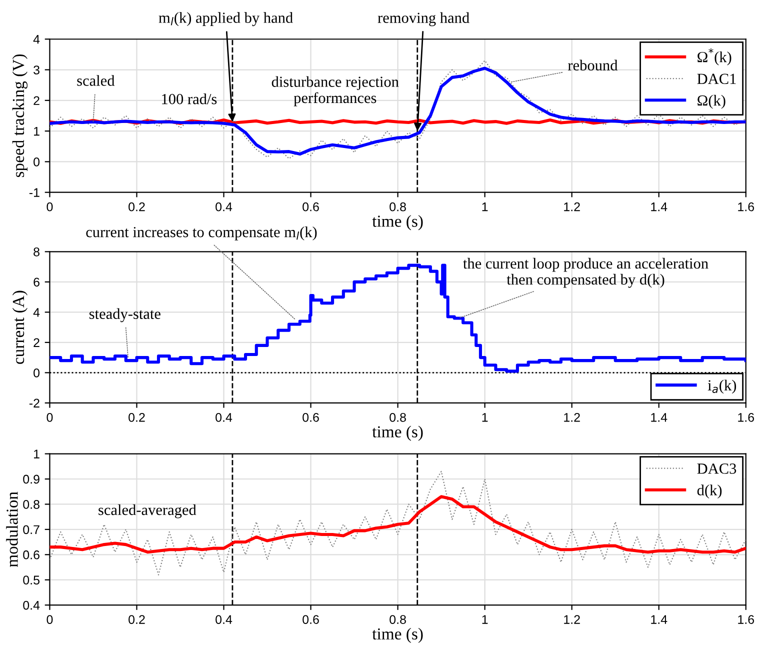 This screenshot has width=765, height=652. Describe the element at coordinates (225, 19) in the screenshot. I see `annotation: m$_{l}$(k) applied by hand` at that location.